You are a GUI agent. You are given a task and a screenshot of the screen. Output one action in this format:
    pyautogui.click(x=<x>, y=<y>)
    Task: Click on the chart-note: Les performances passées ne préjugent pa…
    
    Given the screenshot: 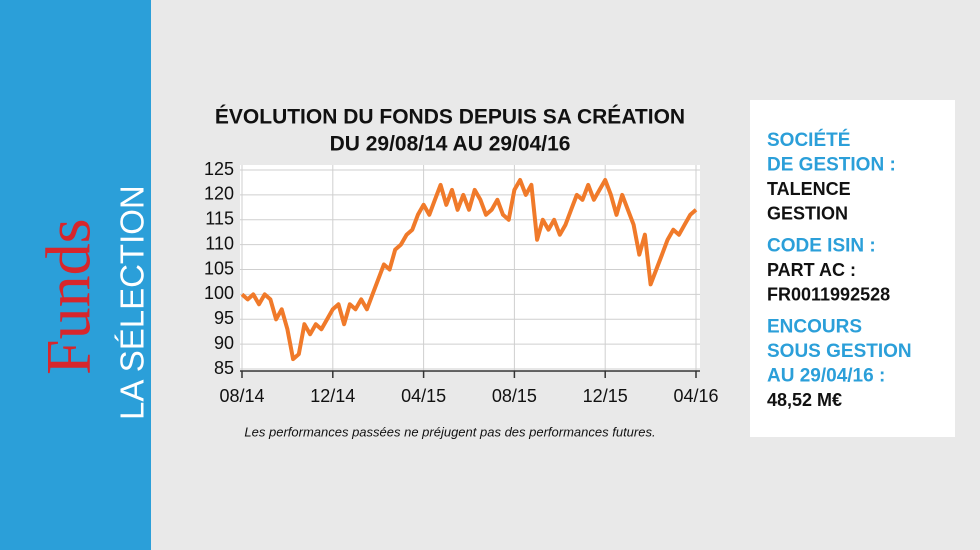 What is the action you would take?
    pyautogui.click(x=449, y=431)
    